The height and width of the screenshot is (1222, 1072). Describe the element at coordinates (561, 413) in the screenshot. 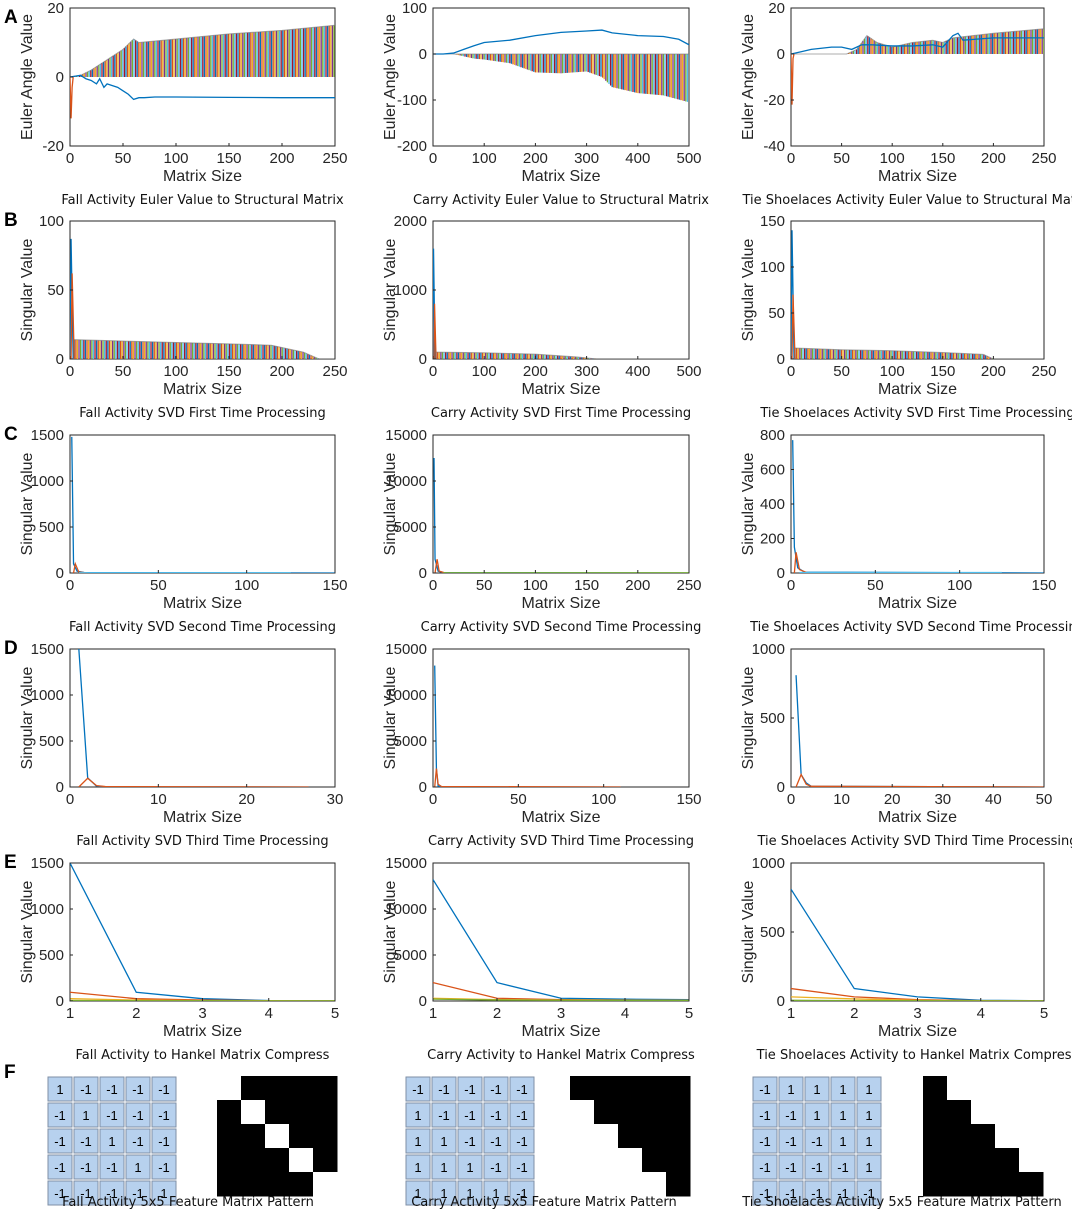

I see `panel-caption: Carry Activity SVD First Time Processing` at that location.